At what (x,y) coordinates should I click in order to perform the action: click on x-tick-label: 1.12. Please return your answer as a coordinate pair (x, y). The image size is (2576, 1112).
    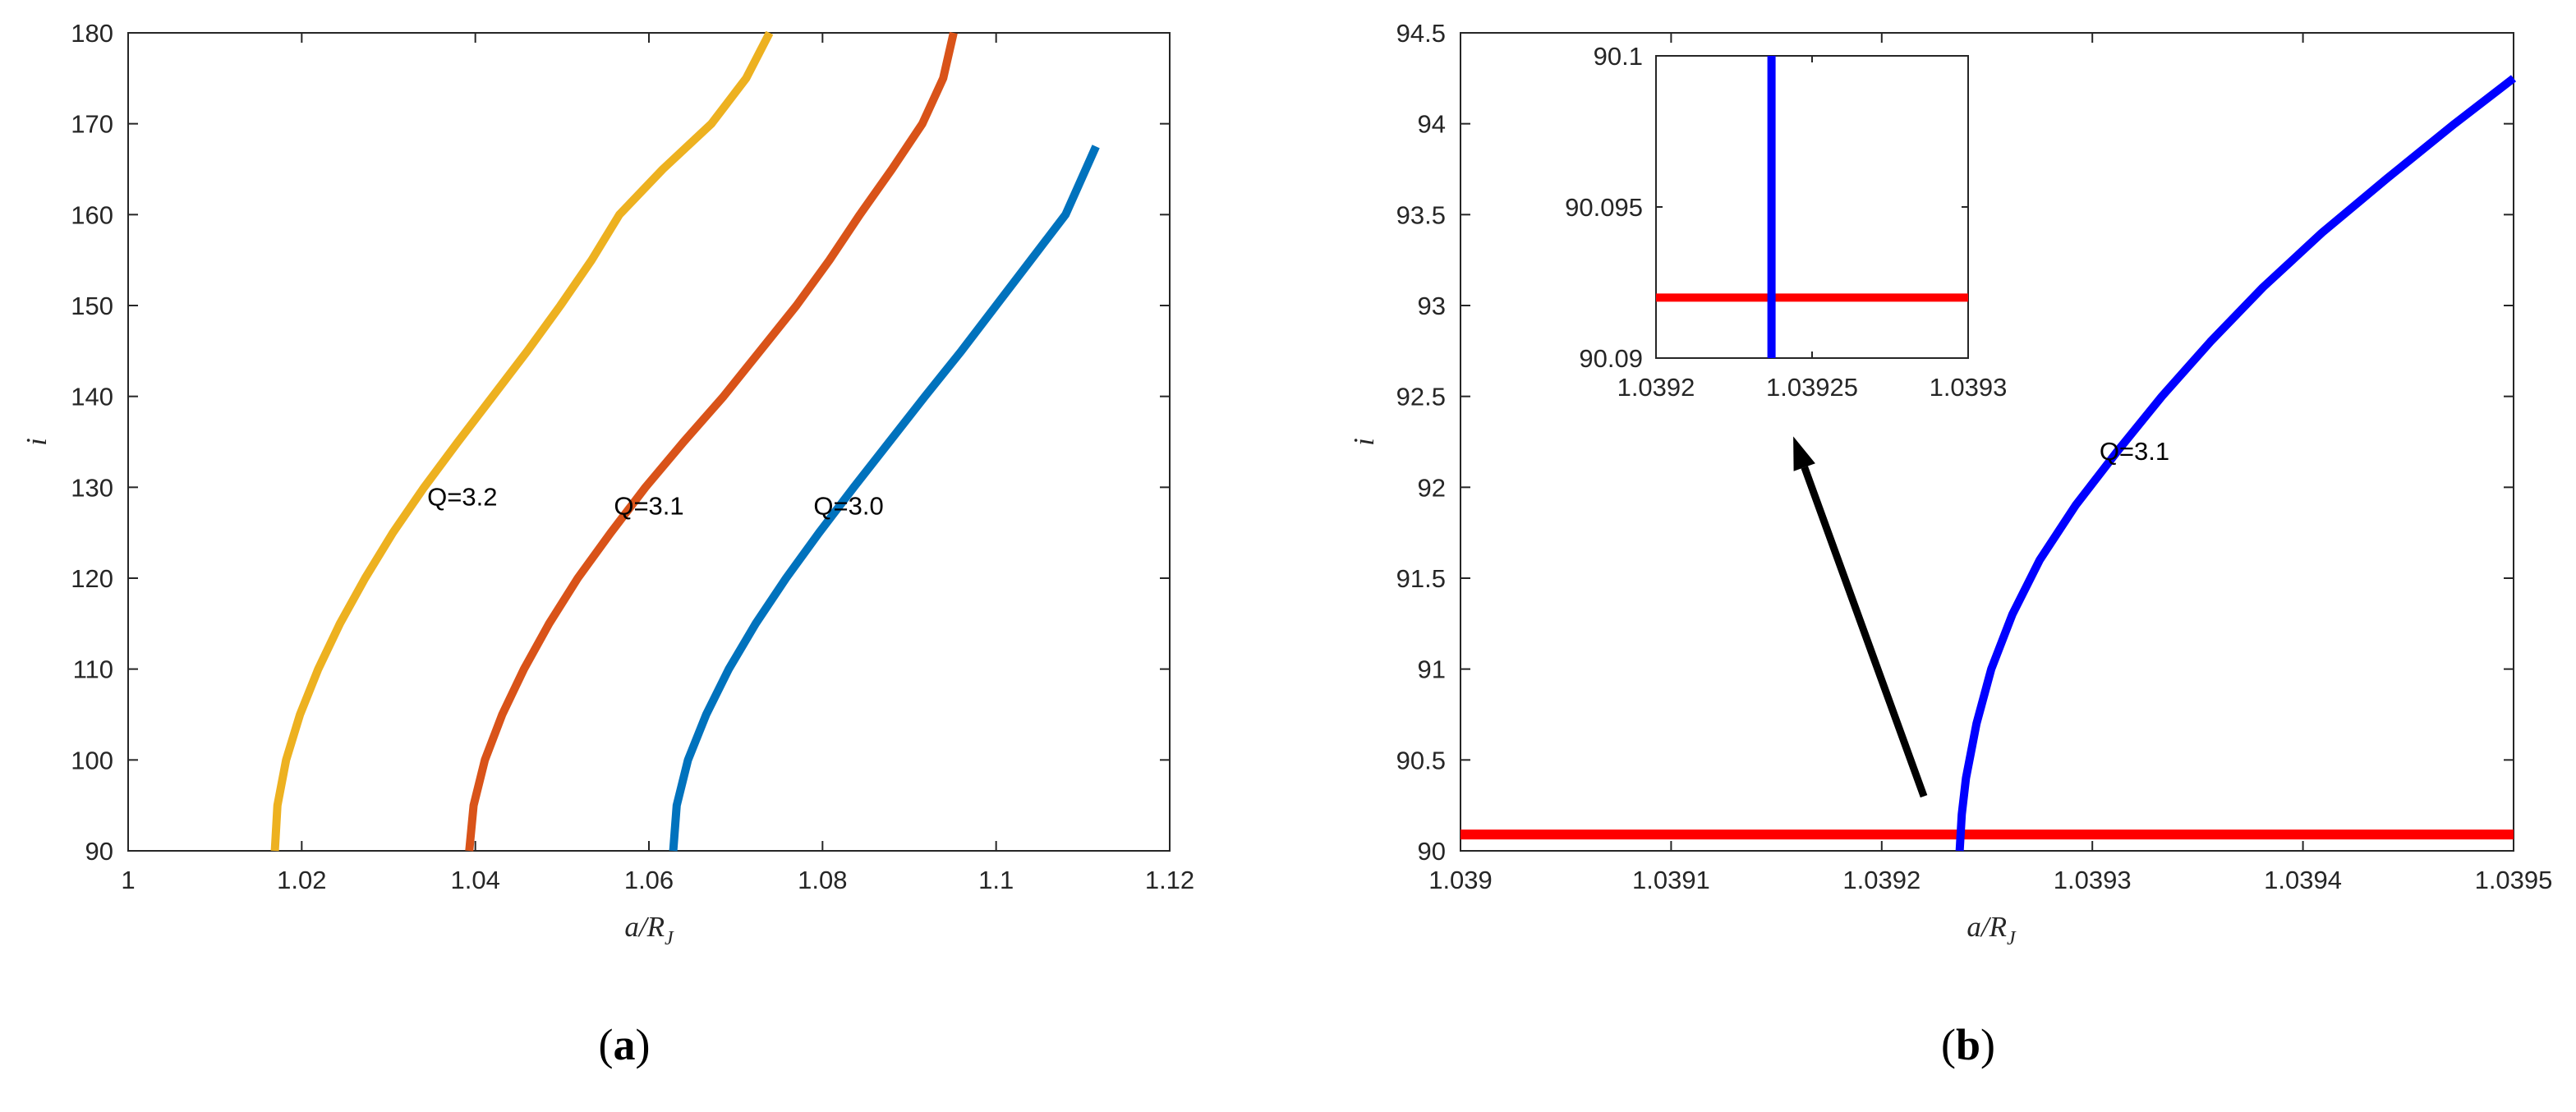
    Looking at the image, I should click on (1169, 880).